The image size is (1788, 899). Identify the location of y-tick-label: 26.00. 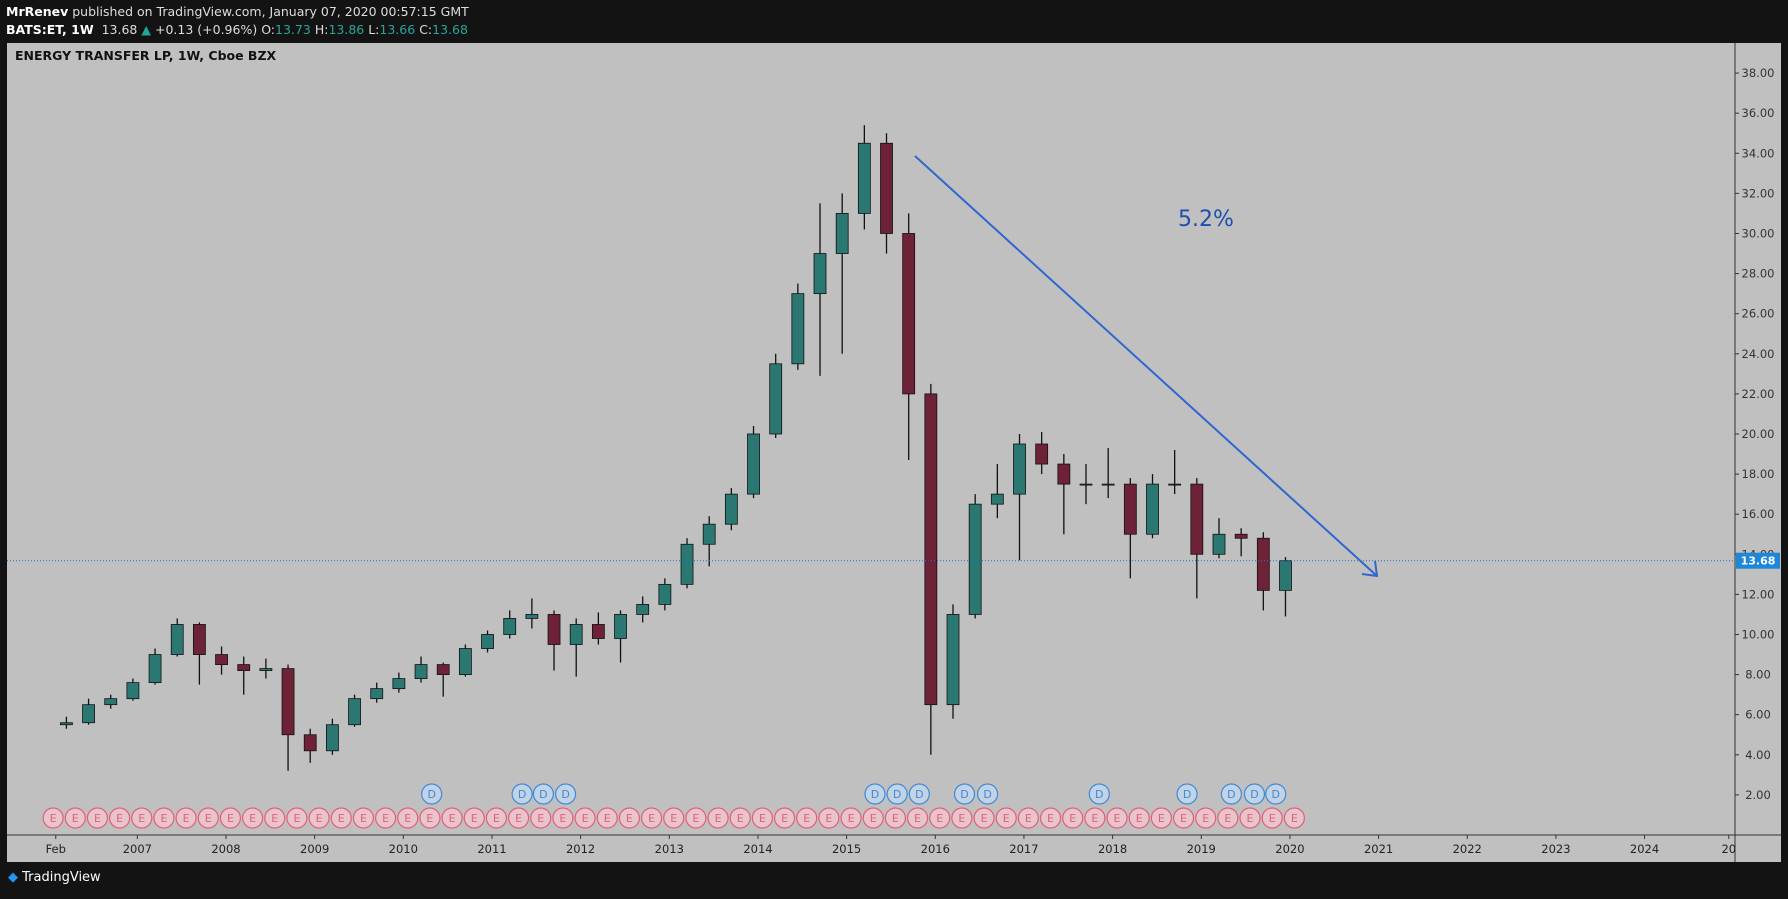
(1758, 314).